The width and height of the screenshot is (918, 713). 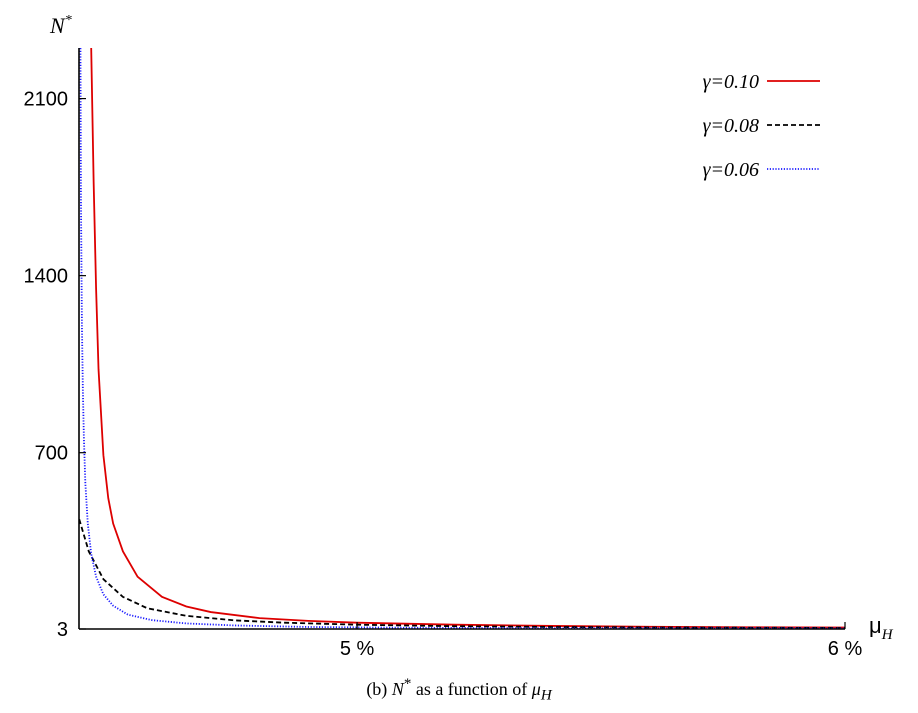 I want to click on y-tick-label: 1400, so click(x=46, y=277).